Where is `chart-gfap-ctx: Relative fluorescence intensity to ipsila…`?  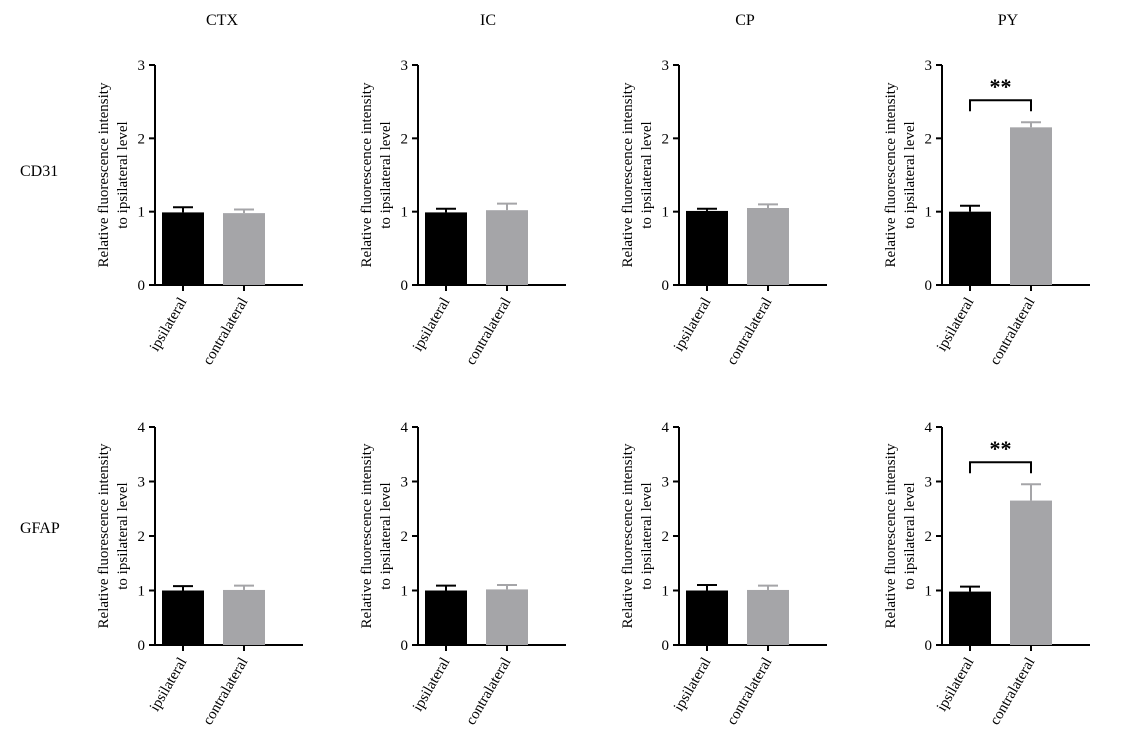 chart-gfap-ctx: Relative fluorescence intensity to ipsila… is located at coordinates (199, 574).